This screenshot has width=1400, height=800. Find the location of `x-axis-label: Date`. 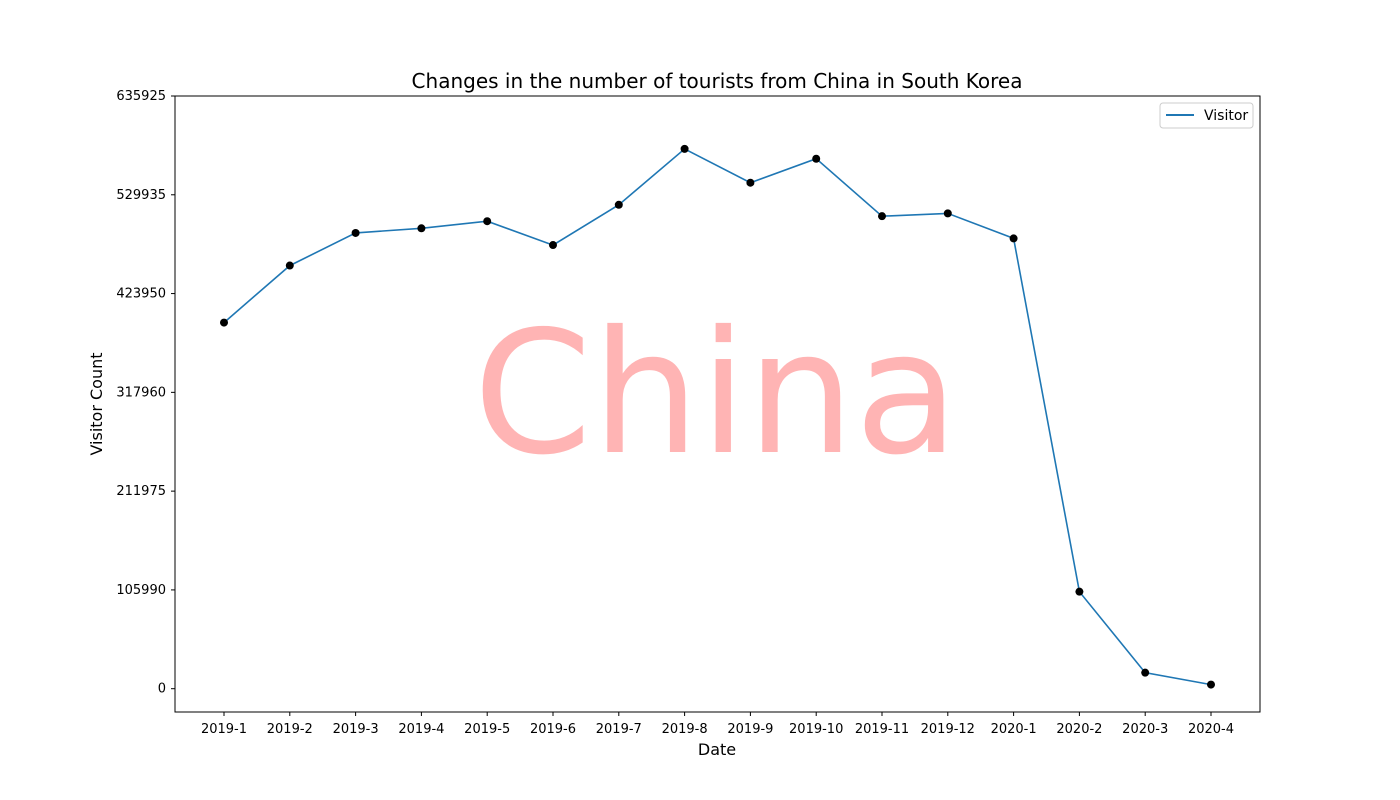

x-axis-label: Date is located at coordinates (717, 749).